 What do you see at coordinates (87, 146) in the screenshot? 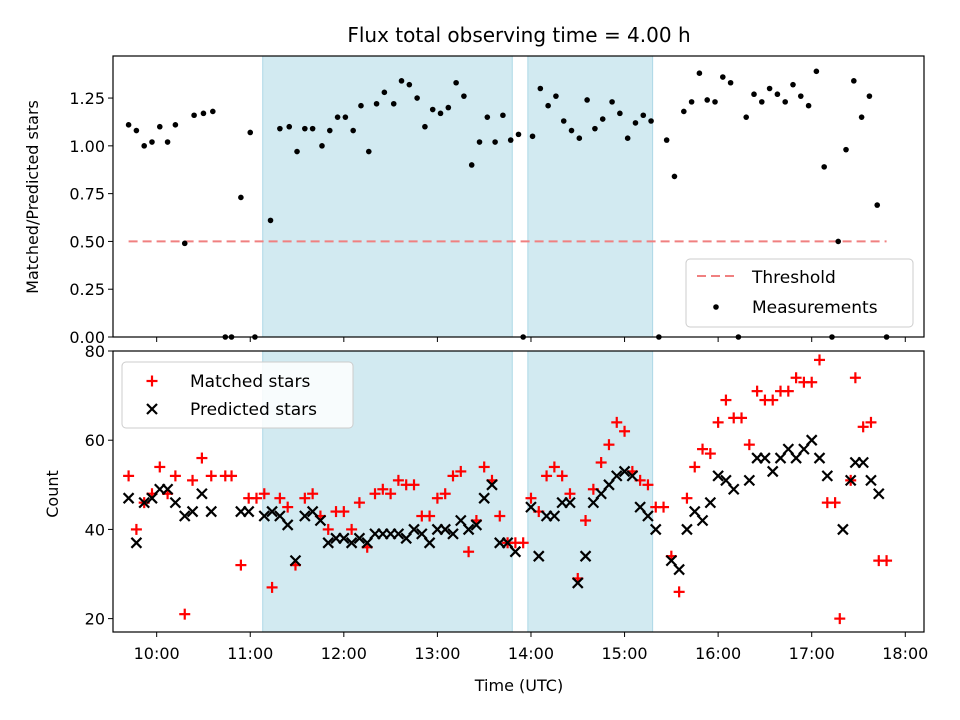
I see `top-y-tick-label: 1.00` at bounding box center [87, 146].